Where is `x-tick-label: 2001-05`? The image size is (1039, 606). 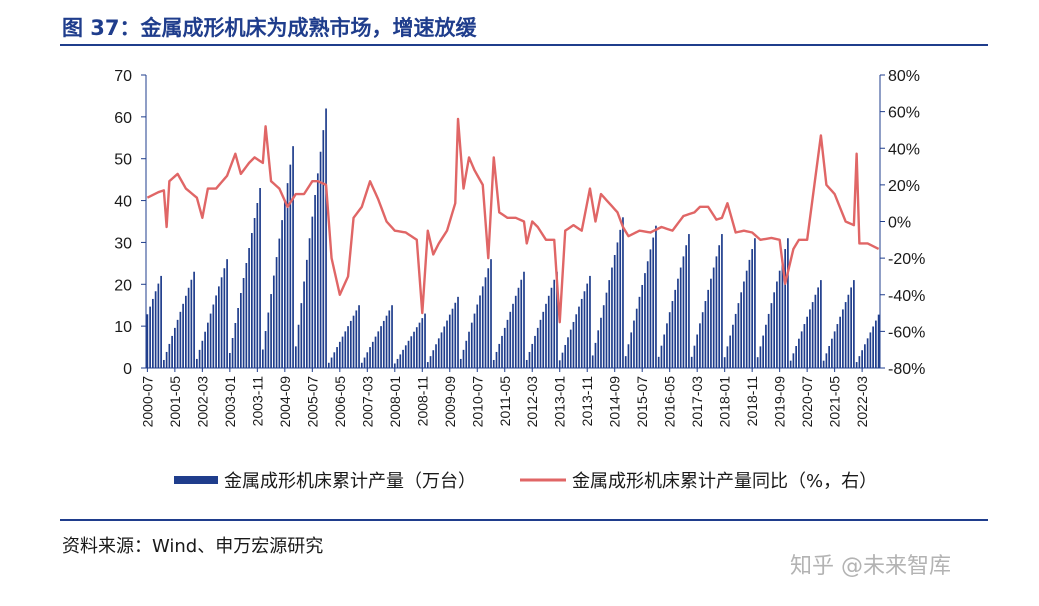 x-tick-label: 2001-05 is located at coordinates (175, 402).